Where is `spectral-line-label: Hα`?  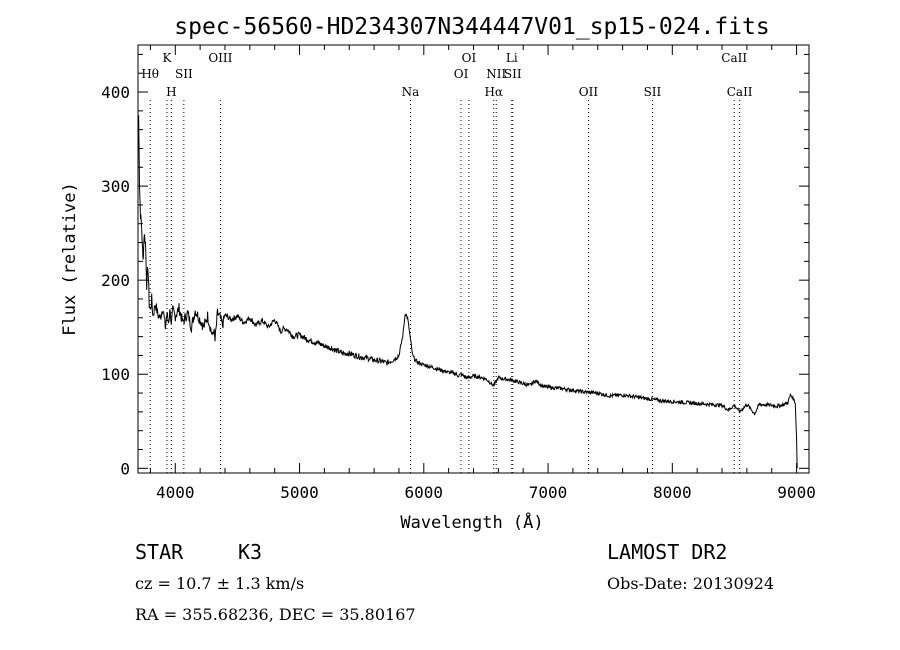
spectral-line-label: Hα is located at coordinates (493, 92).